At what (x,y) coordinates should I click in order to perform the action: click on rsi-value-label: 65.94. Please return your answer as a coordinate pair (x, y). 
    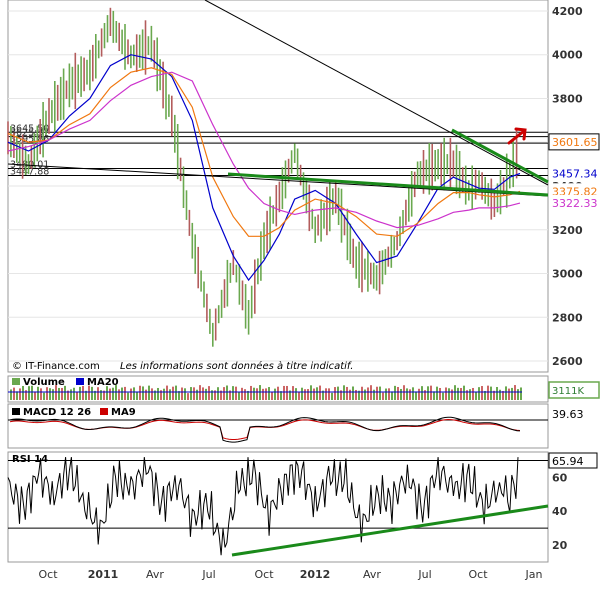
    Looking at the image, I should click on (568, 461).